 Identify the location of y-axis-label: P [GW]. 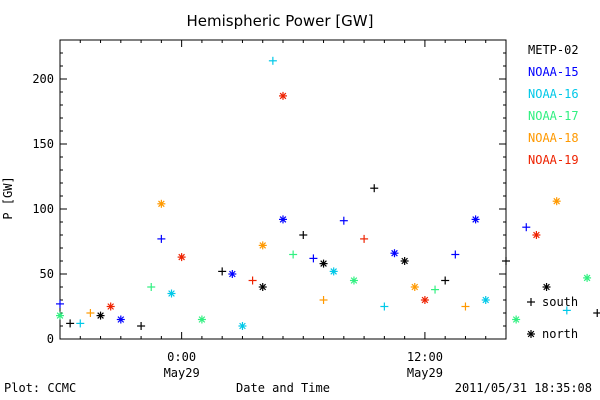
(8, 197).